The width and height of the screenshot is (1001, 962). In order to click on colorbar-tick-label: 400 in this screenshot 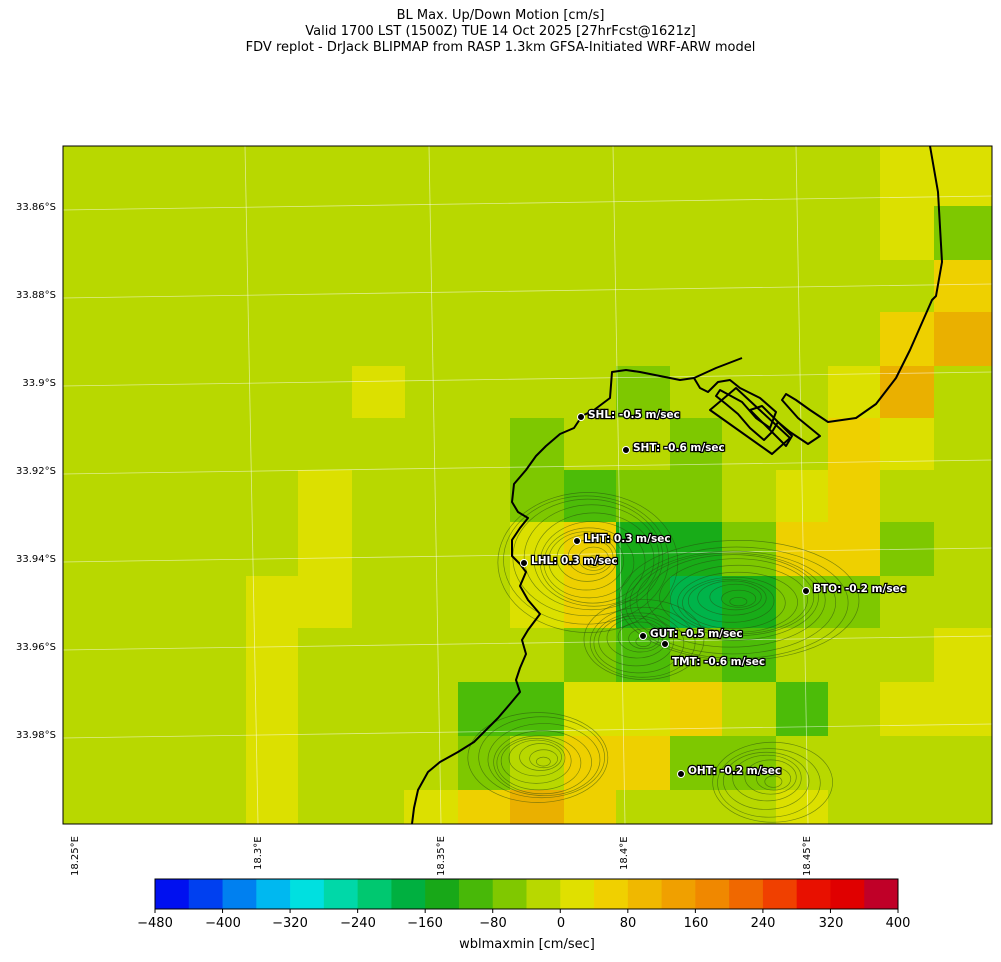, I will do `click(898, 923)`.